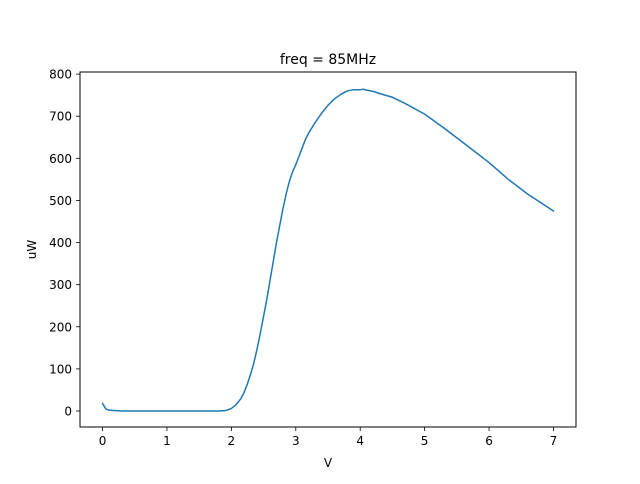  What do you see at coordinates (232, 441) in the screenshot?
I see `x-tick-label: 2` at bounding box center [232, 441].